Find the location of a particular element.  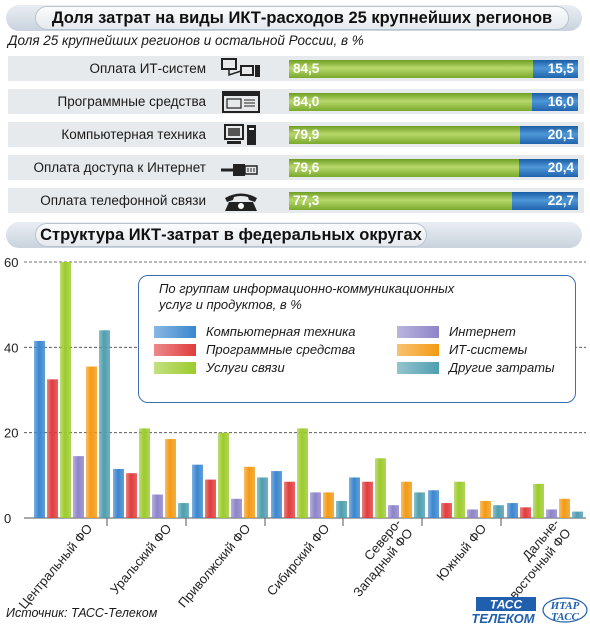

bar-value-label: 79,6 is located at coordinates (306, 167).